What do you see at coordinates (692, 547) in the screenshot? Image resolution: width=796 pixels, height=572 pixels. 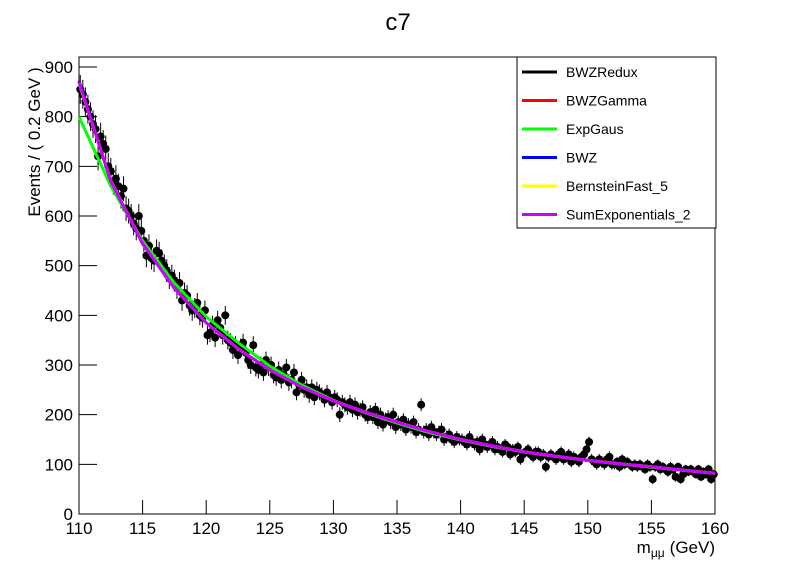 I see `x-label-unit: (GeV)` at bounding box center [692, 547].